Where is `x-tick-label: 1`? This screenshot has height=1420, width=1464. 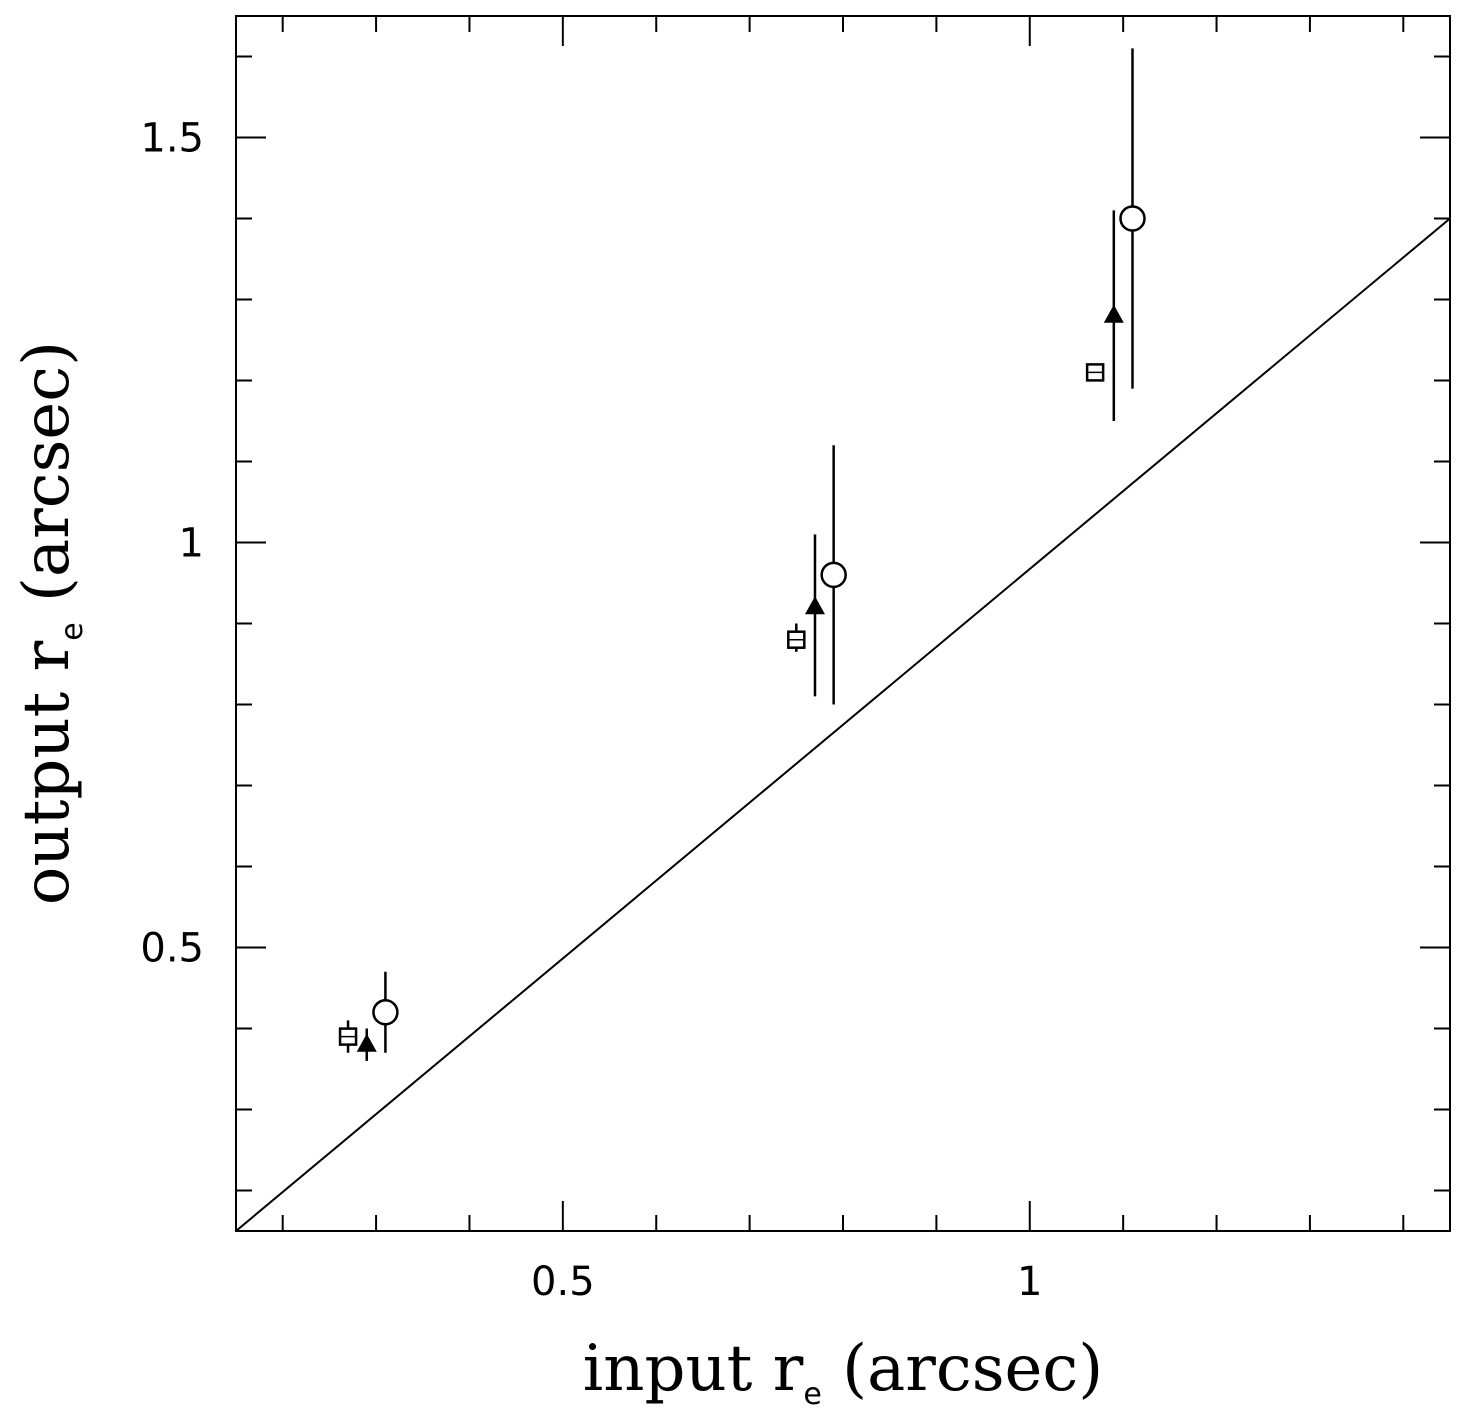 x-tick-label: 1 is located at coordinates (1029, 1282).